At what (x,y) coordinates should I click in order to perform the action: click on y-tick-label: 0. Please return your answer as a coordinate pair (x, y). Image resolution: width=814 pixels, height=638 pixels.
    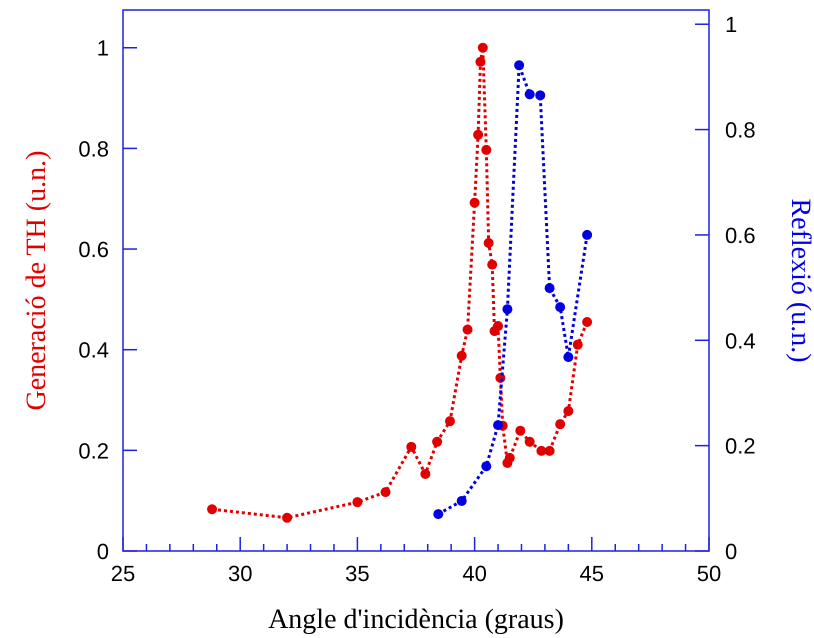
    Looking at the image, I should click on (102, 551).